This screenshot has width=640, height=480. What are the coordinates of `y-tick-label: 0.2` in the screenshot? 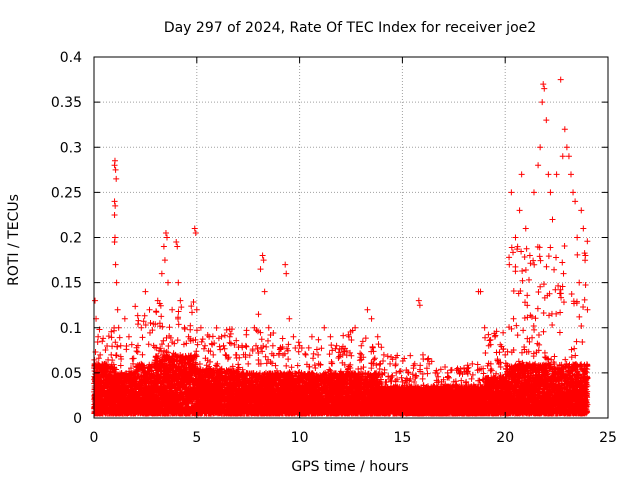 It's located at (71, 239).